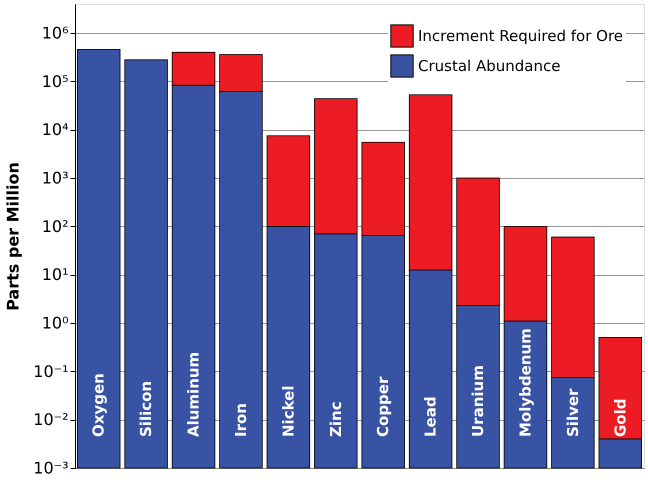  I want to click on legend-label: Crustal Abundance, so click(489, 66).